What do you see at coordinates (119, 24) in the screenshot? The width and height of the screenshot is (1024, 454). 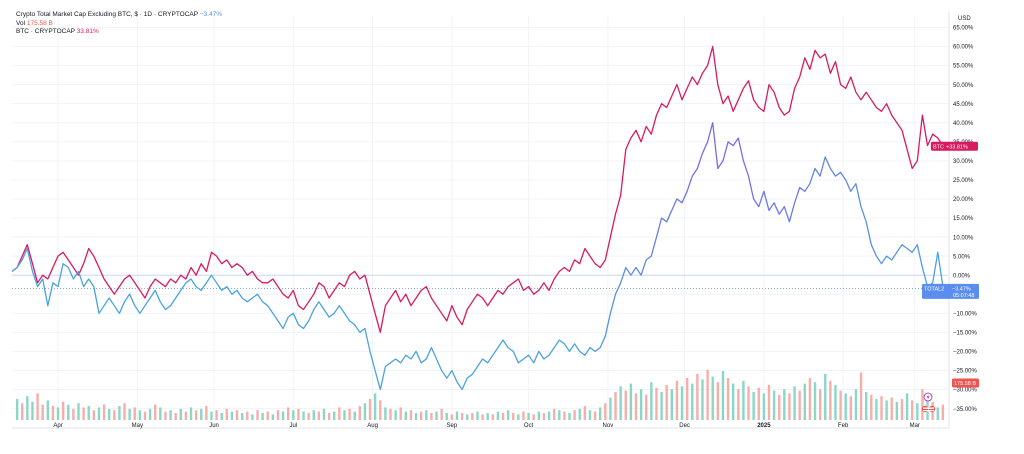 I see `legend-vol-row: Vol 175.58 B` at bounding box center [119, 24].